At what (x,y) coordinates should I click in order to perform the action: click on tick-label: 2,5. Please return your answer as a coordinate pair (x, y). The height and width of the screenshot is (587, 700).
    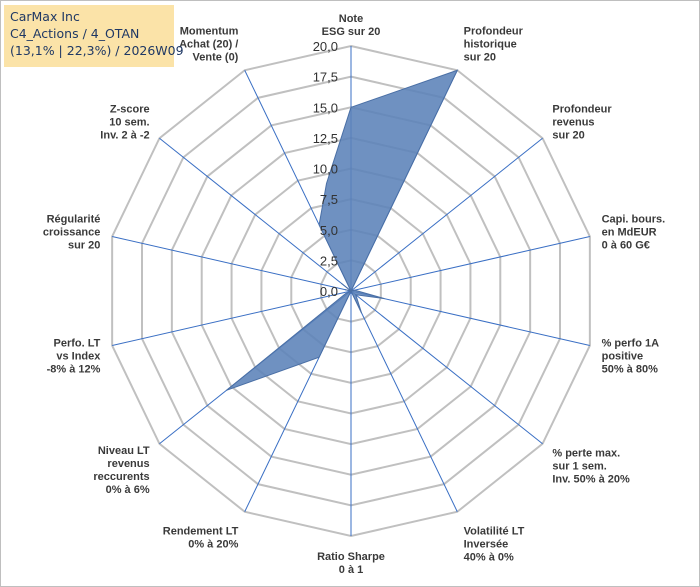
    Looking at the image, I should click on (329, 260).